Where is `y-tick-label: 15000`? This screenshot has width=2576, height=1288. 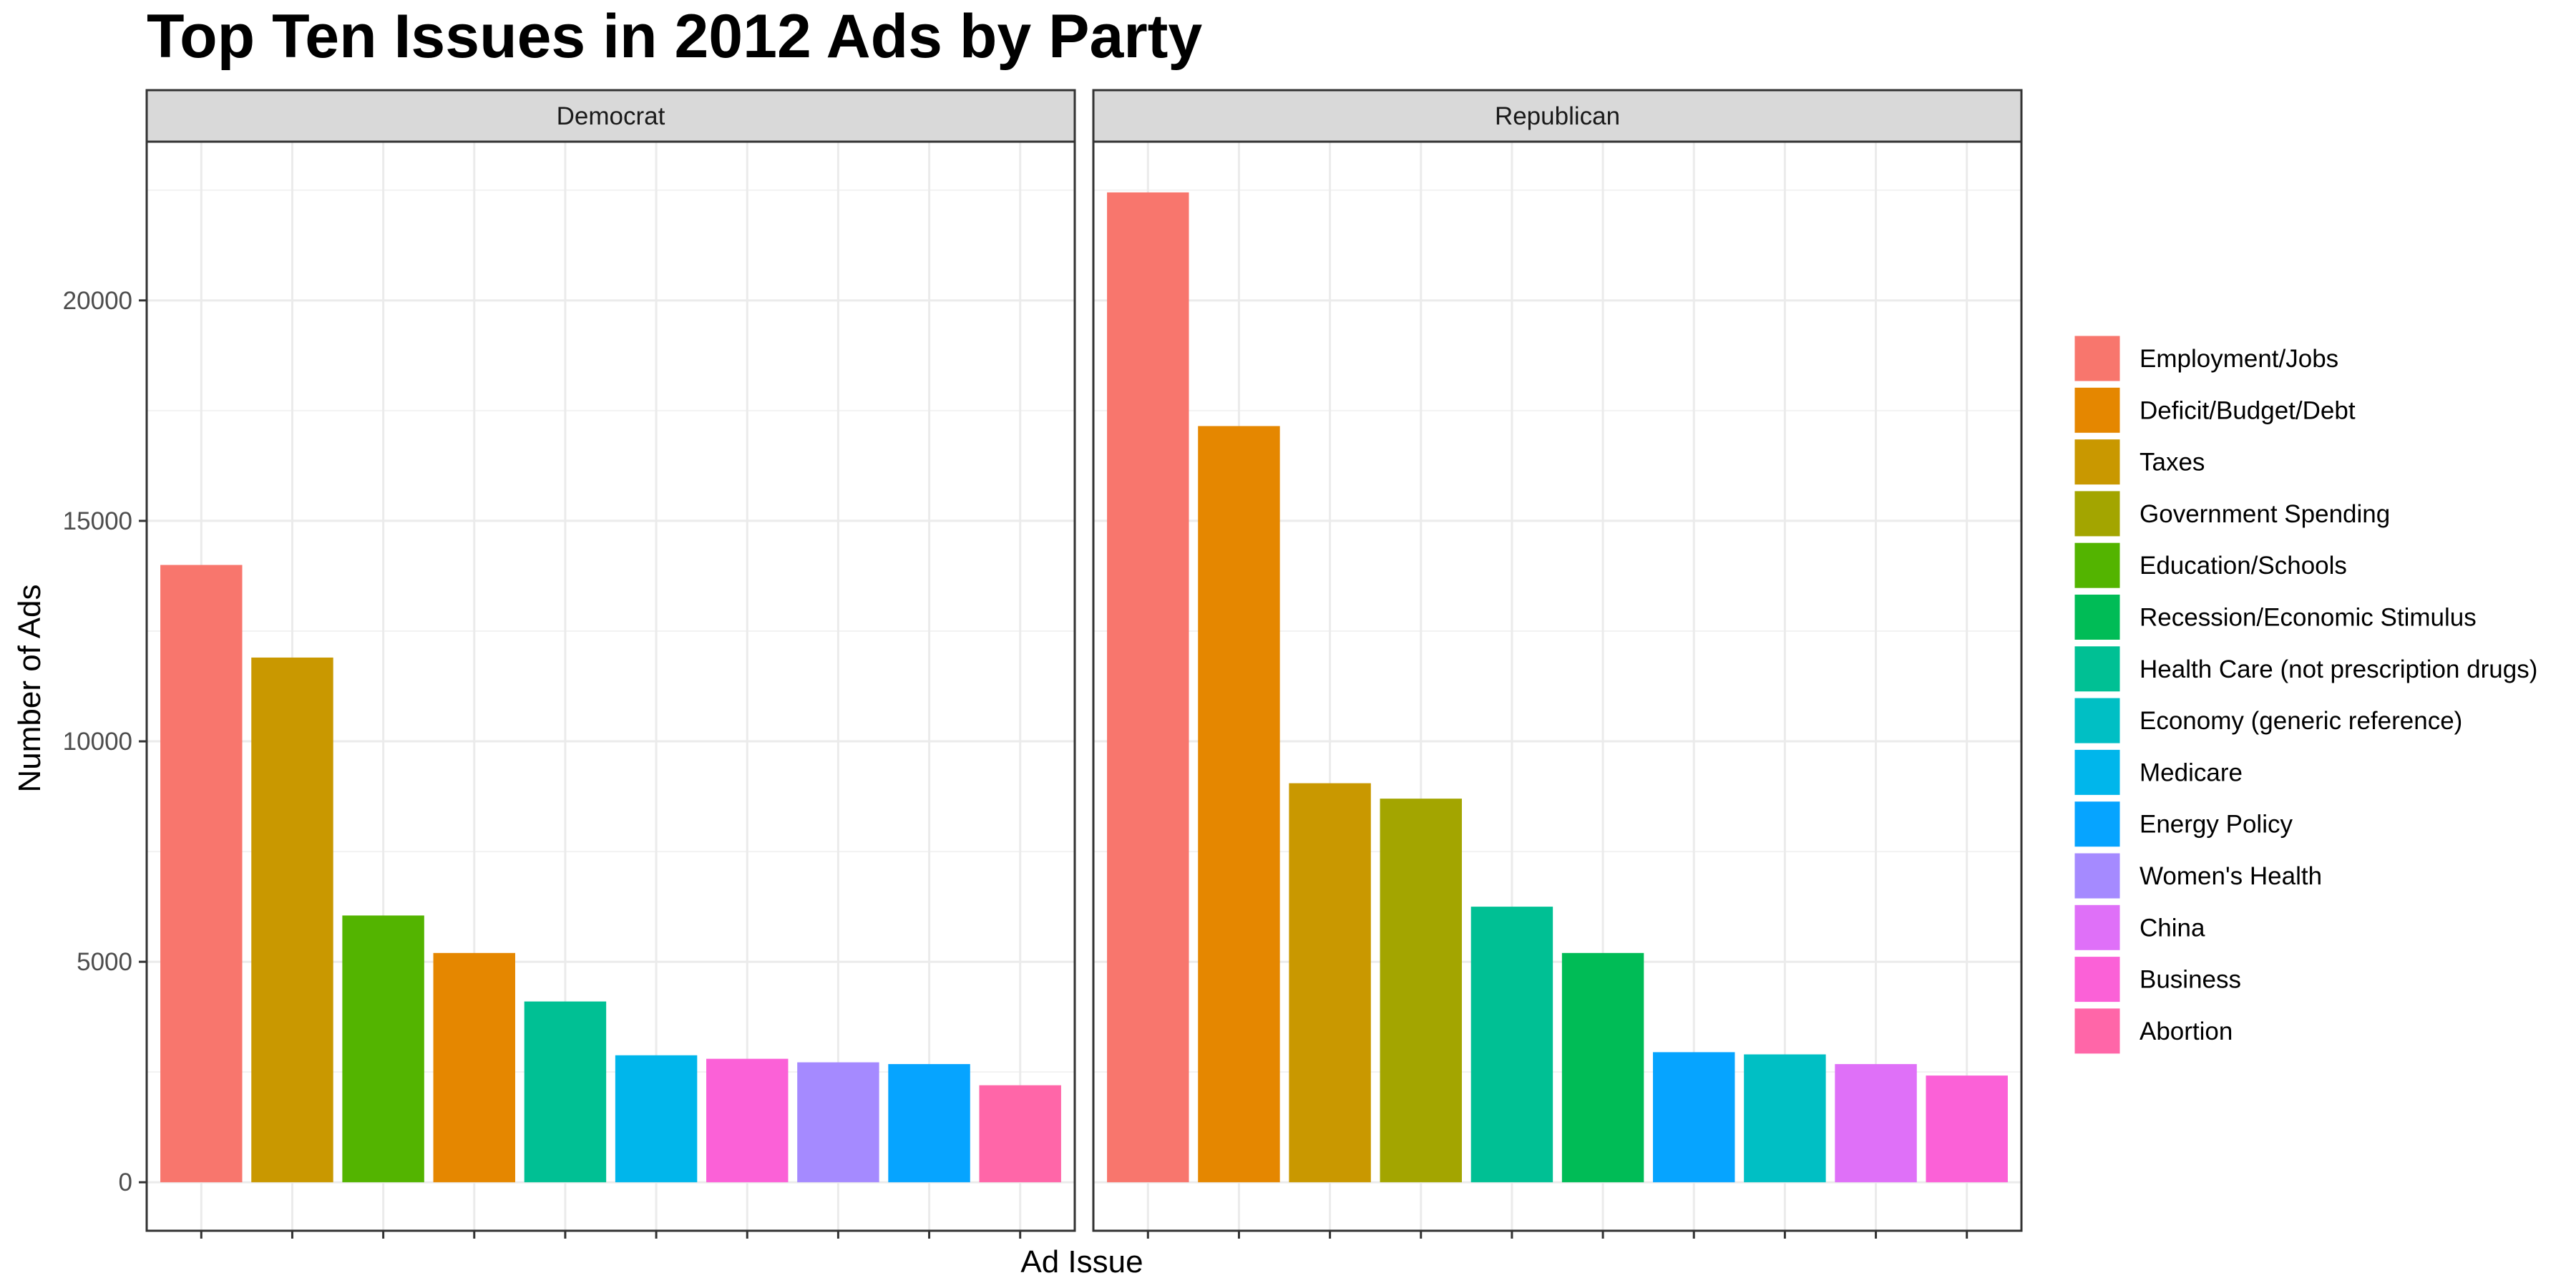 y-tick-label: 15000 is located at coordinates (97, 521).